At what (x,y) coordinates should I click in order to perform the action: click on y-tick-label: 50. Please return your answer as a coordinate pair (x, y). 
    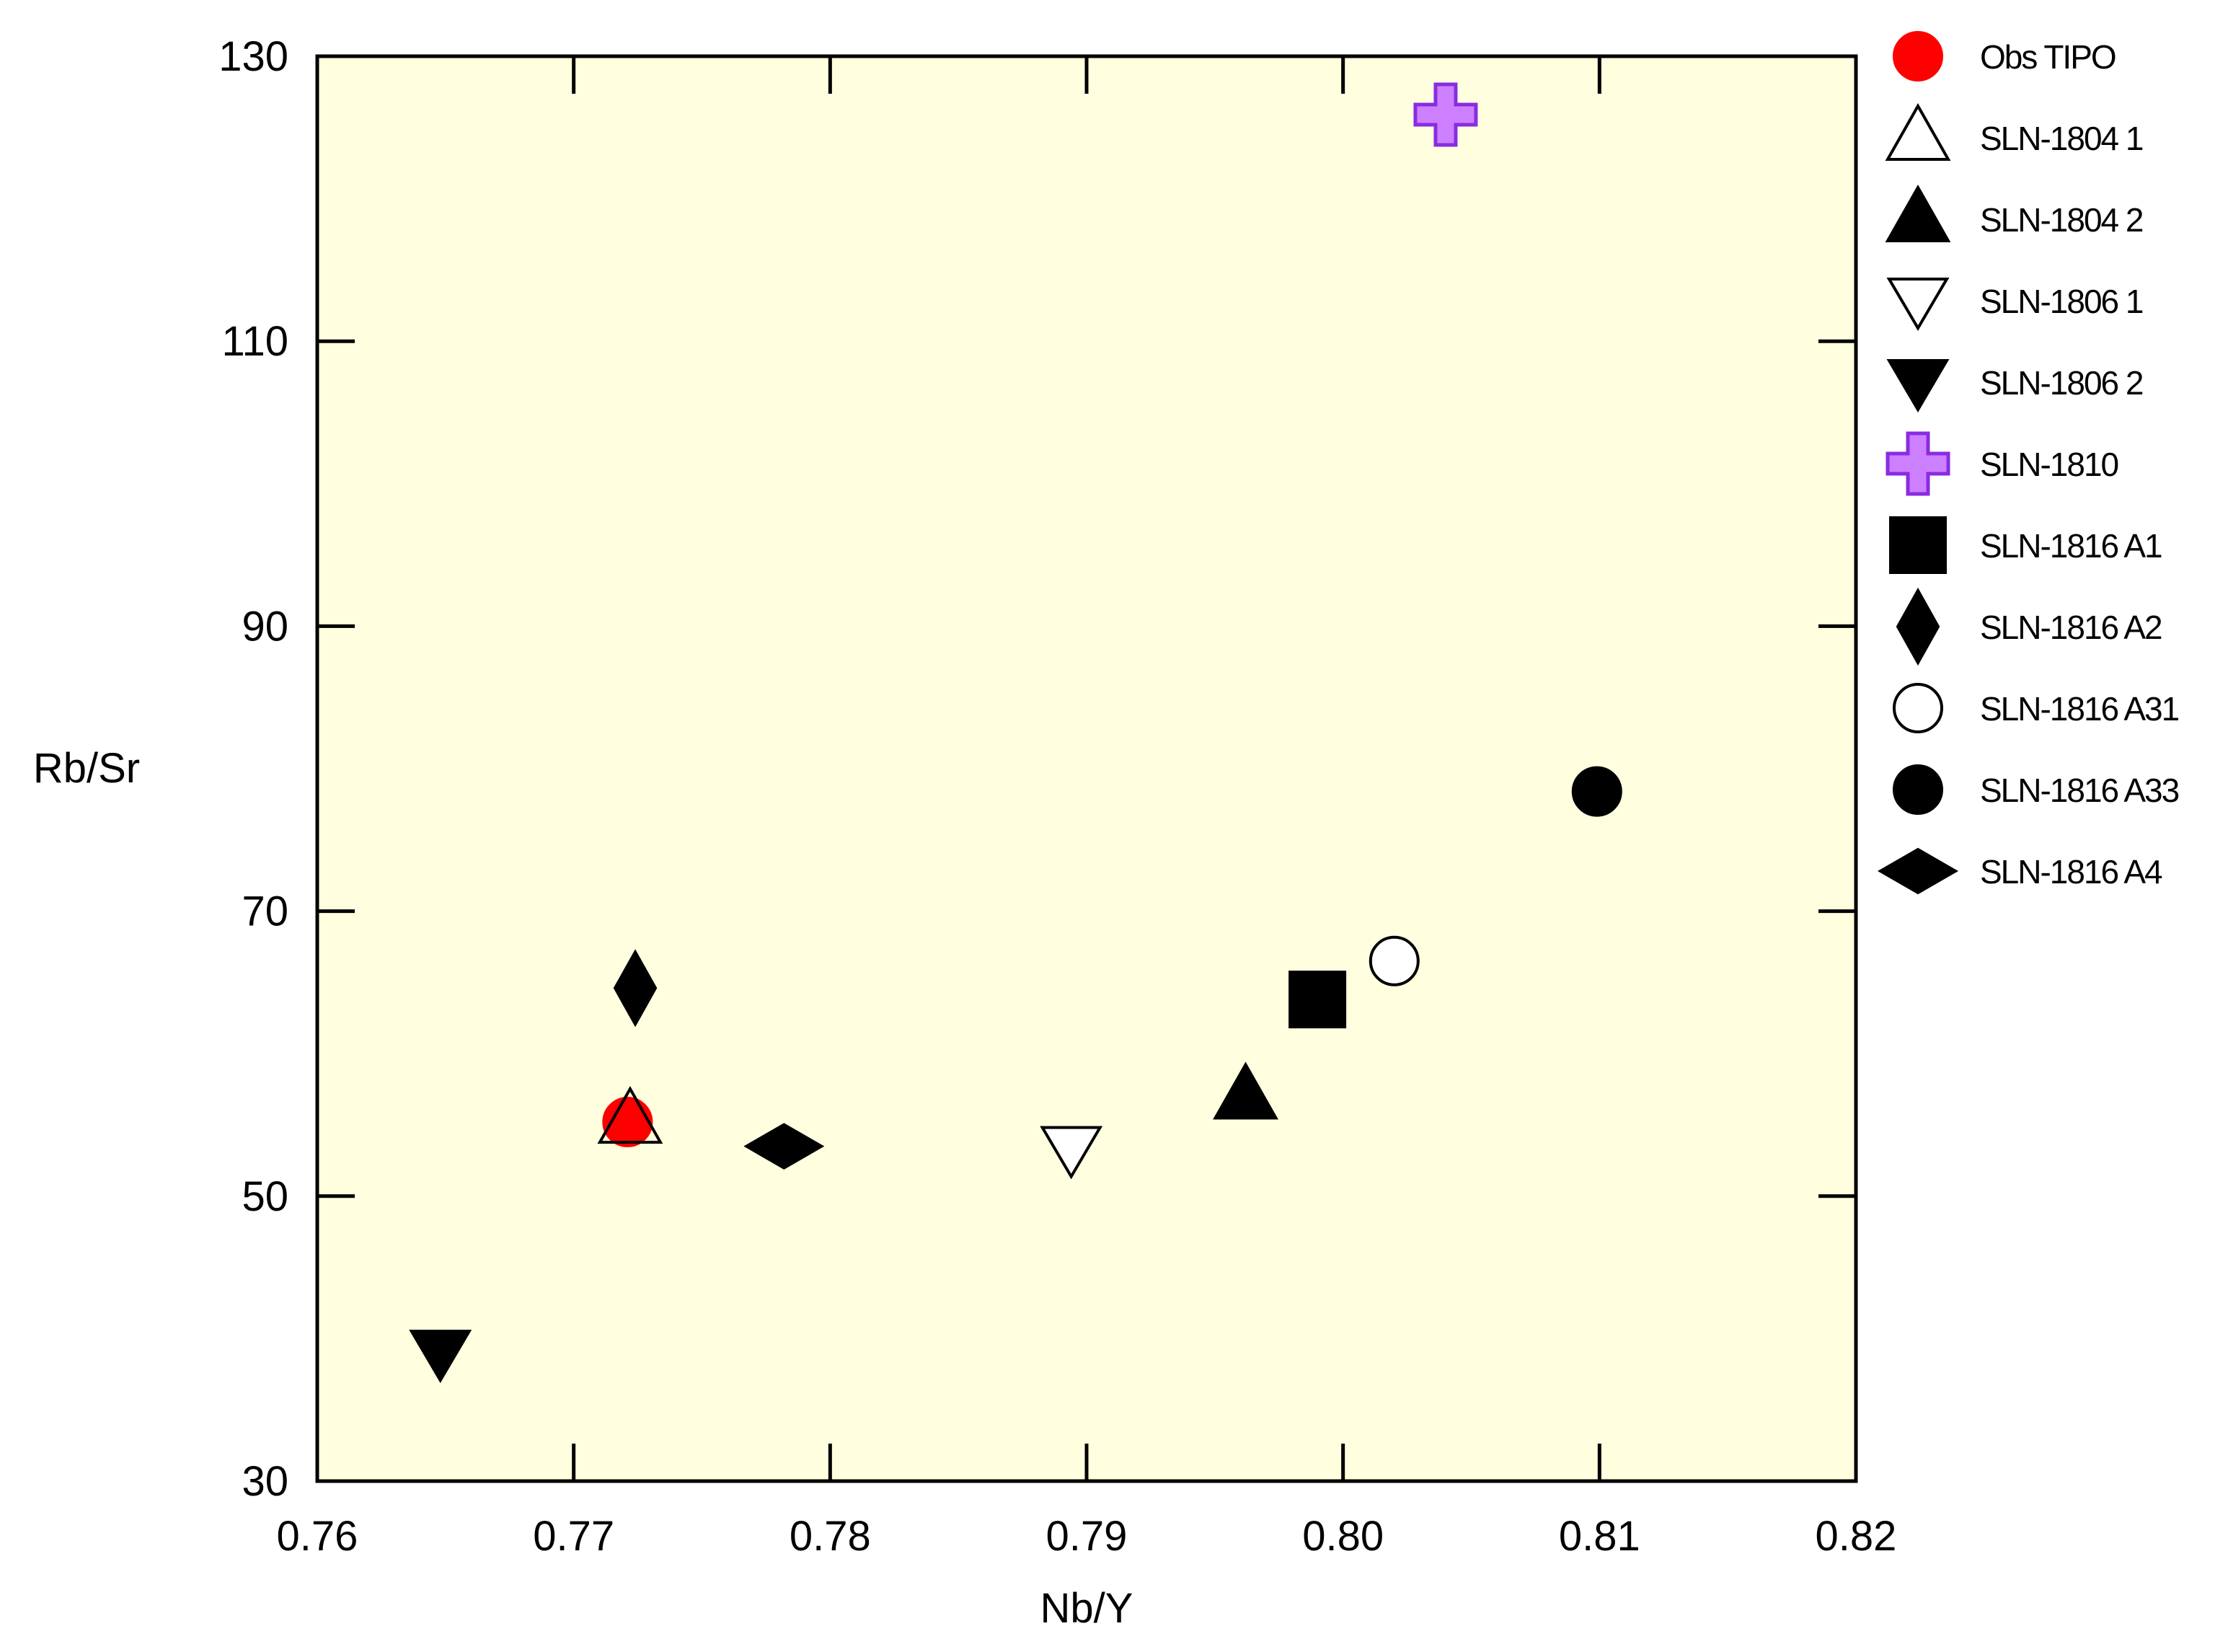
    Looking at the image, I should click on (265, 1196).